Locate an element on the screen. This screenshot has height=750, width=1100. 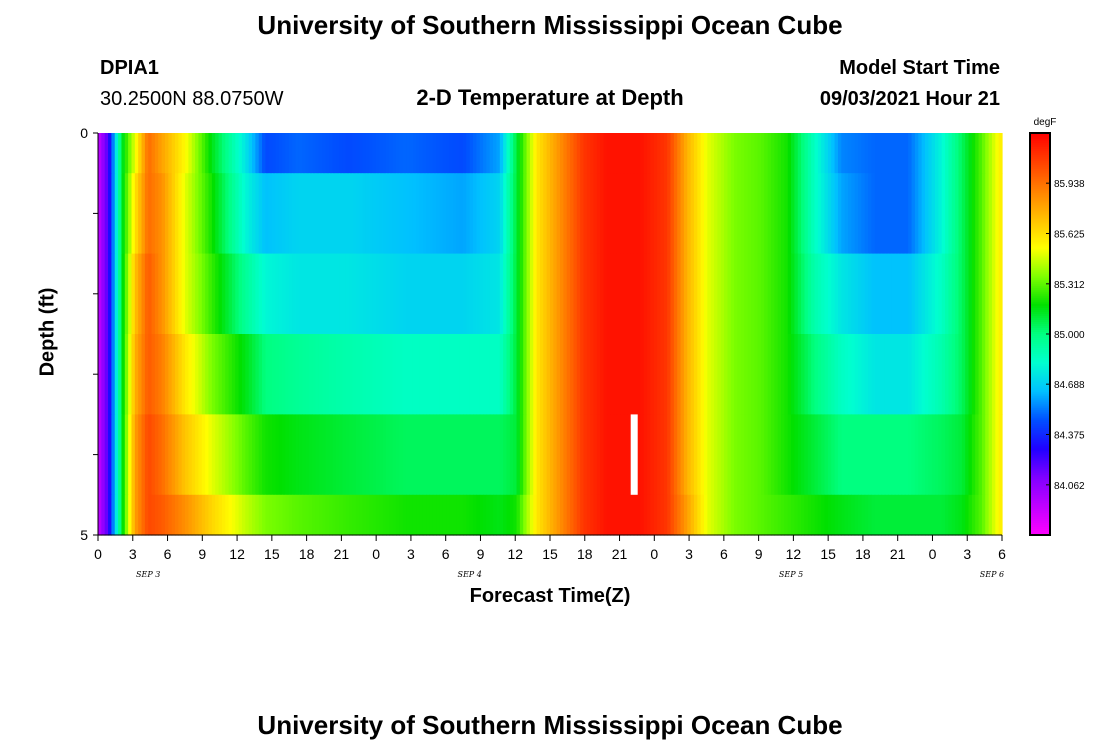
x-tick-label: 0 is located at coordinates (98, 554).